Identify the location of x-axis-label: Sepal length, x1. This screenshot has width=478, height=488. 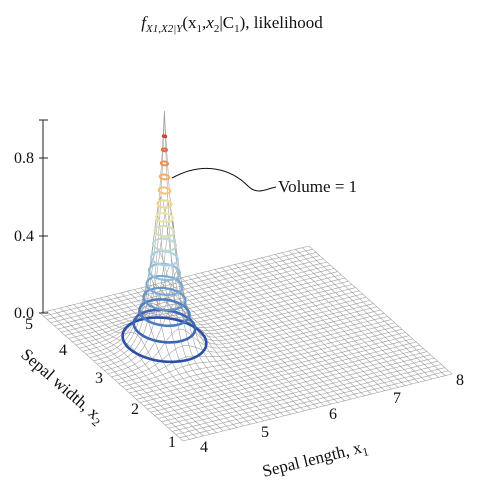
(315, 459).